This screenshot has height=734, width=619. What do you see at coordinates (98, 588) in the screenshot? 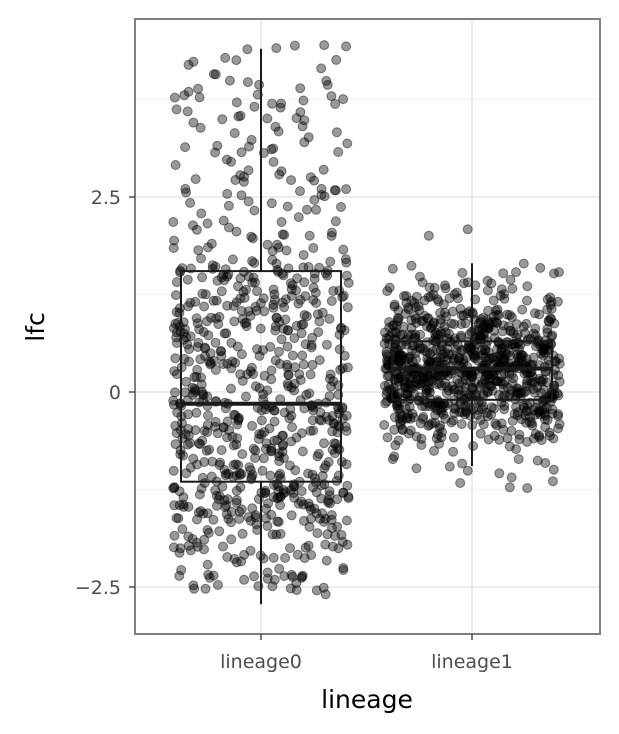
I see `y-tick-label: −2.5` at bounding box center [98, 588].